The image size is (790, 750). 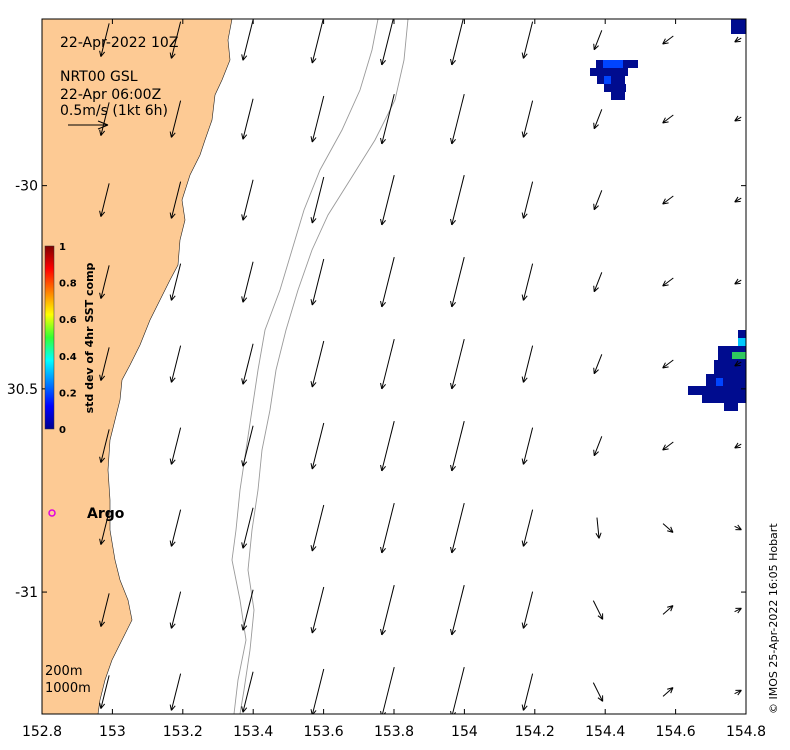 I want to click on sst-patch-north, so click(x=668, y=59).